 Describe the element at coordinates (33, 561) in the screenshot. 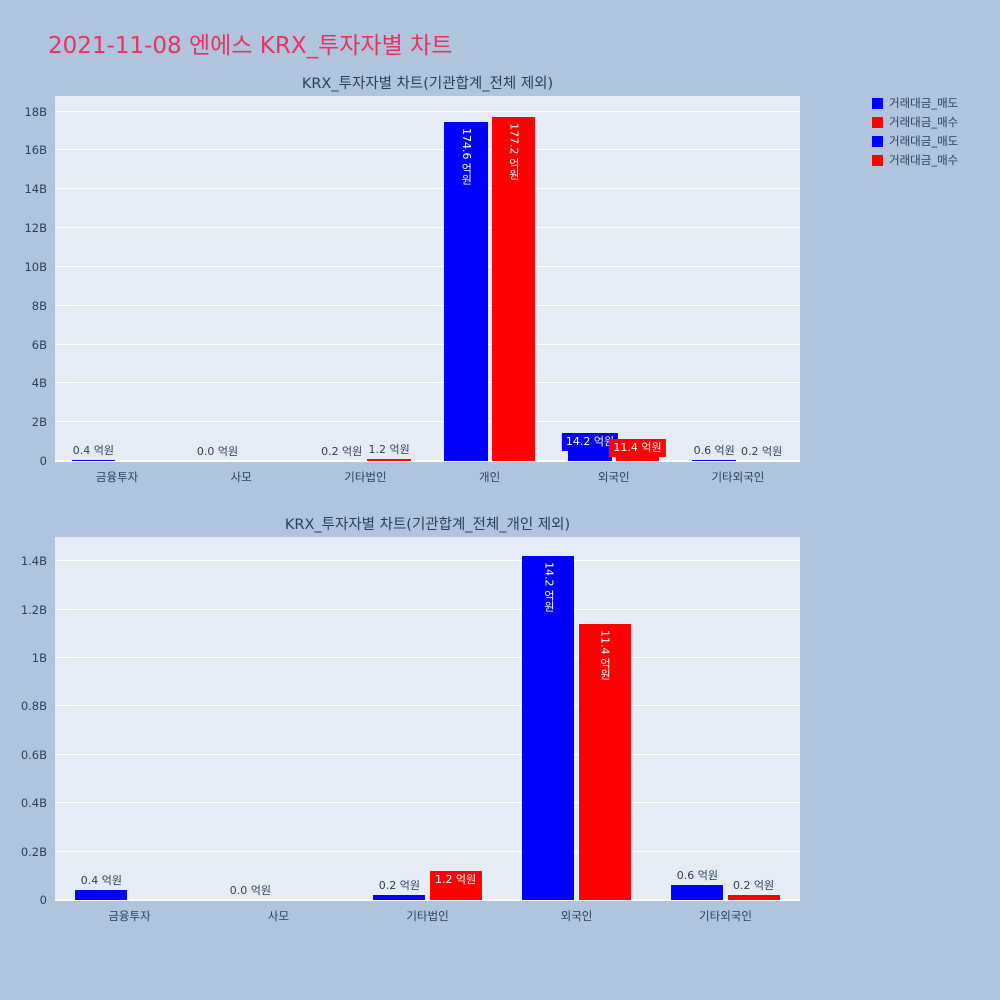

I see `y-tick-label: 1.4B` at that location.